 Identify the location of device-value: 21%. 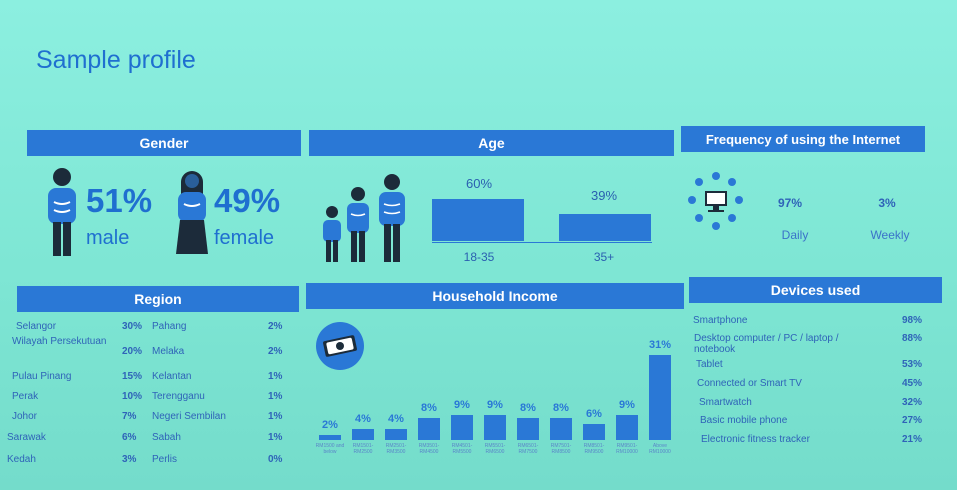
(912, 439).